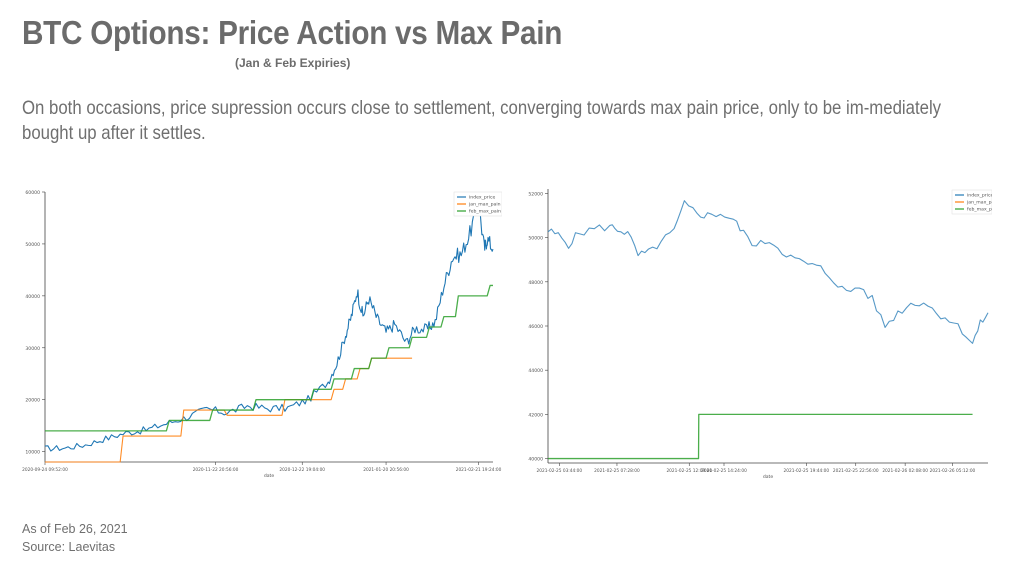  I want to click on y-tick-label: 20000, so click(32, 401).